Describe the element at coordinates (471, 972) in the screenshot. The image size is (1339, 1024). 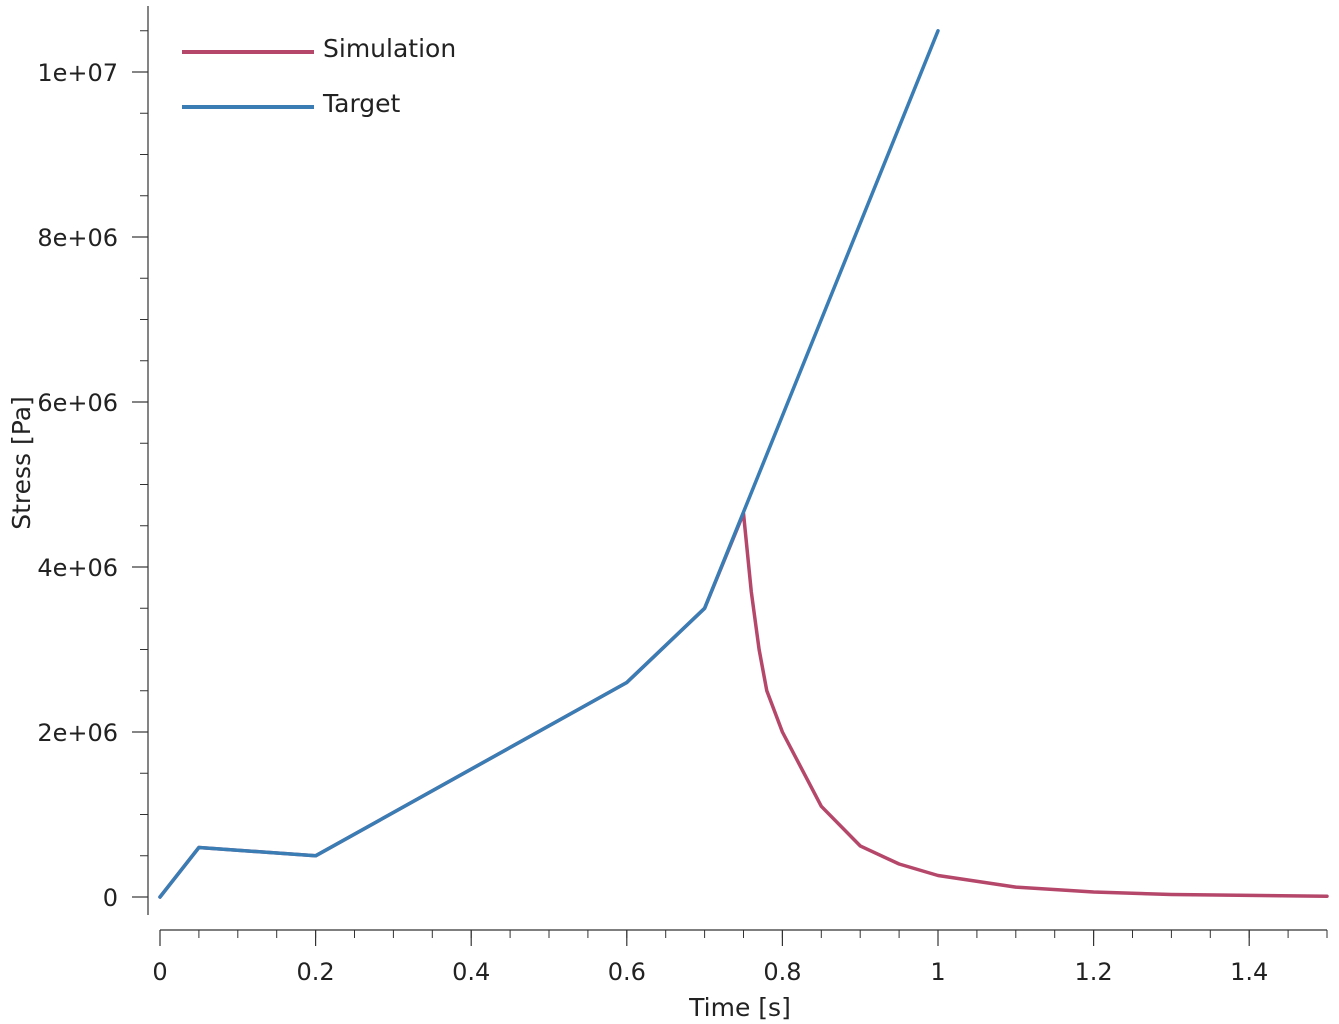
I see `x-tick-label: 0.4` at that location.